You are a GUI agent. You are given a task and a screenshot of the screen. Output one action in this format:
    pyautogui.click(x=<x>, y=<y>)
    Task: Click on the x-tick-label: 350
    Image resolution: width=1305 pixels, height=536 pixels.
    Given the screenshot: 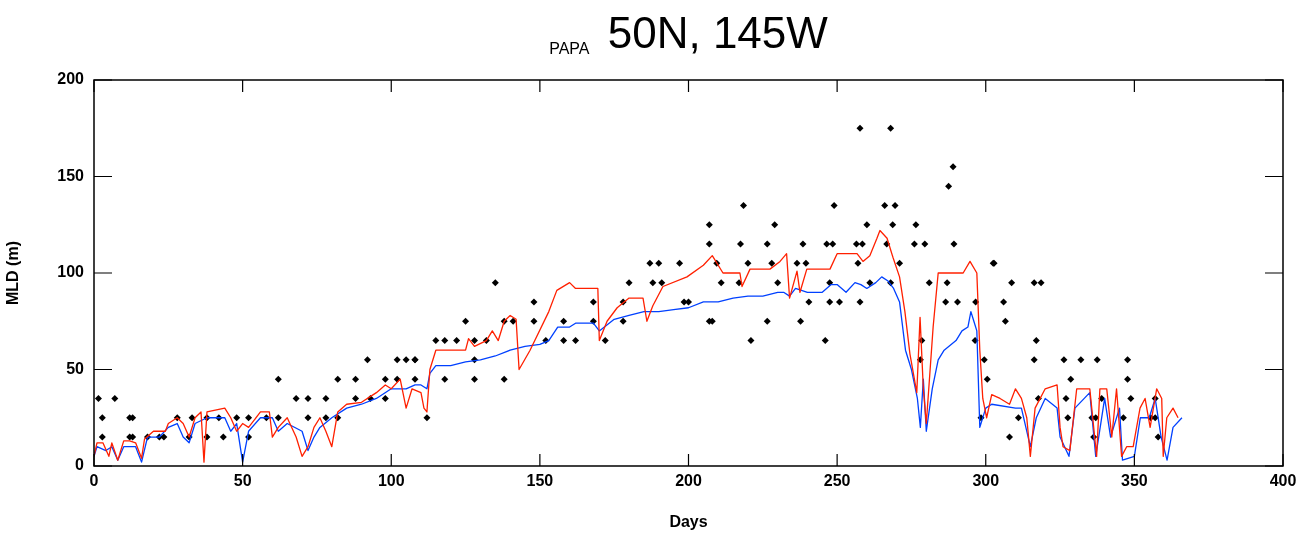 What is the action you would take?
    pyautogui.click(x=1134, y=481)
    